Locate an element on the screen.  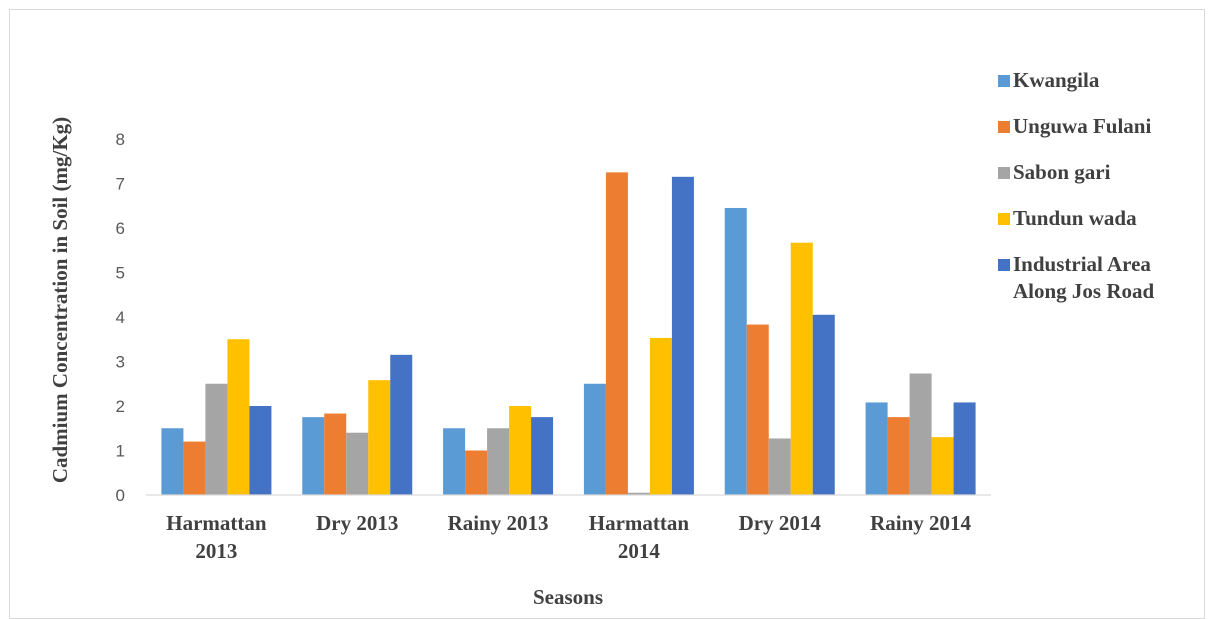
y-tick-label: 8 is located at coordinates (120, 139).